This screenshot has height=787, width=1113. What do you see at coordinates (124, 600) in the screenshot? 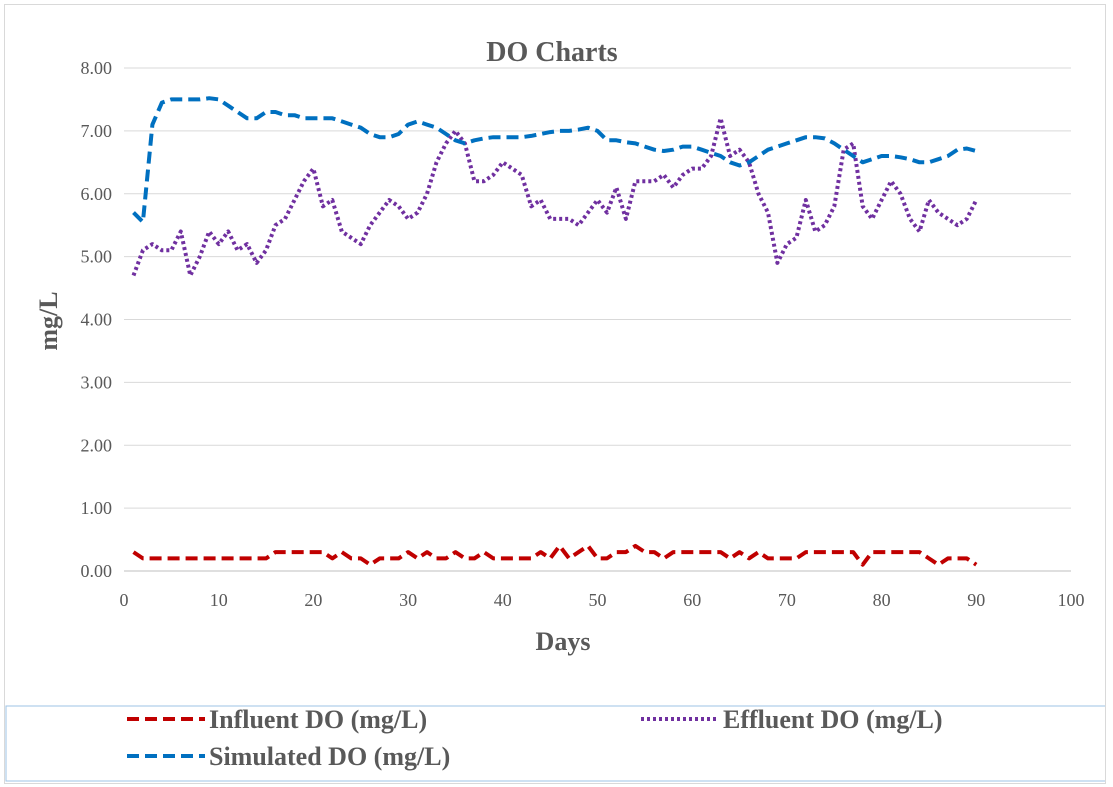
I see `x-tick-label: 0` at bounding box center [124, 600].